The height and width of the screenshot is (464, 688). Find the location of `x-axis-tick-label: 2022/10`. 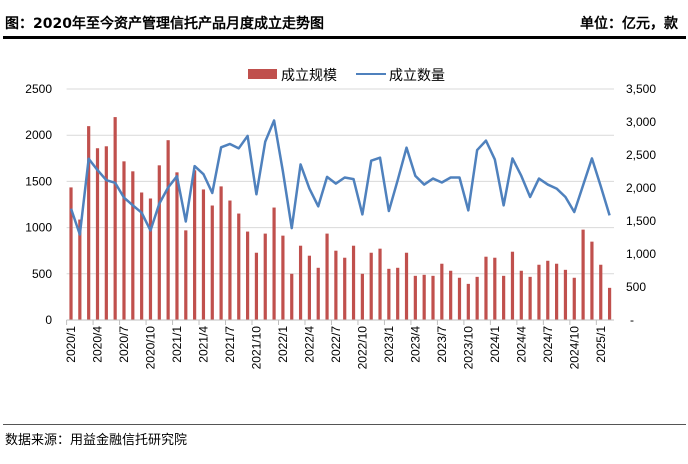

x-axis-tick-label: 2022/10 is located at coordinates (362, 348).